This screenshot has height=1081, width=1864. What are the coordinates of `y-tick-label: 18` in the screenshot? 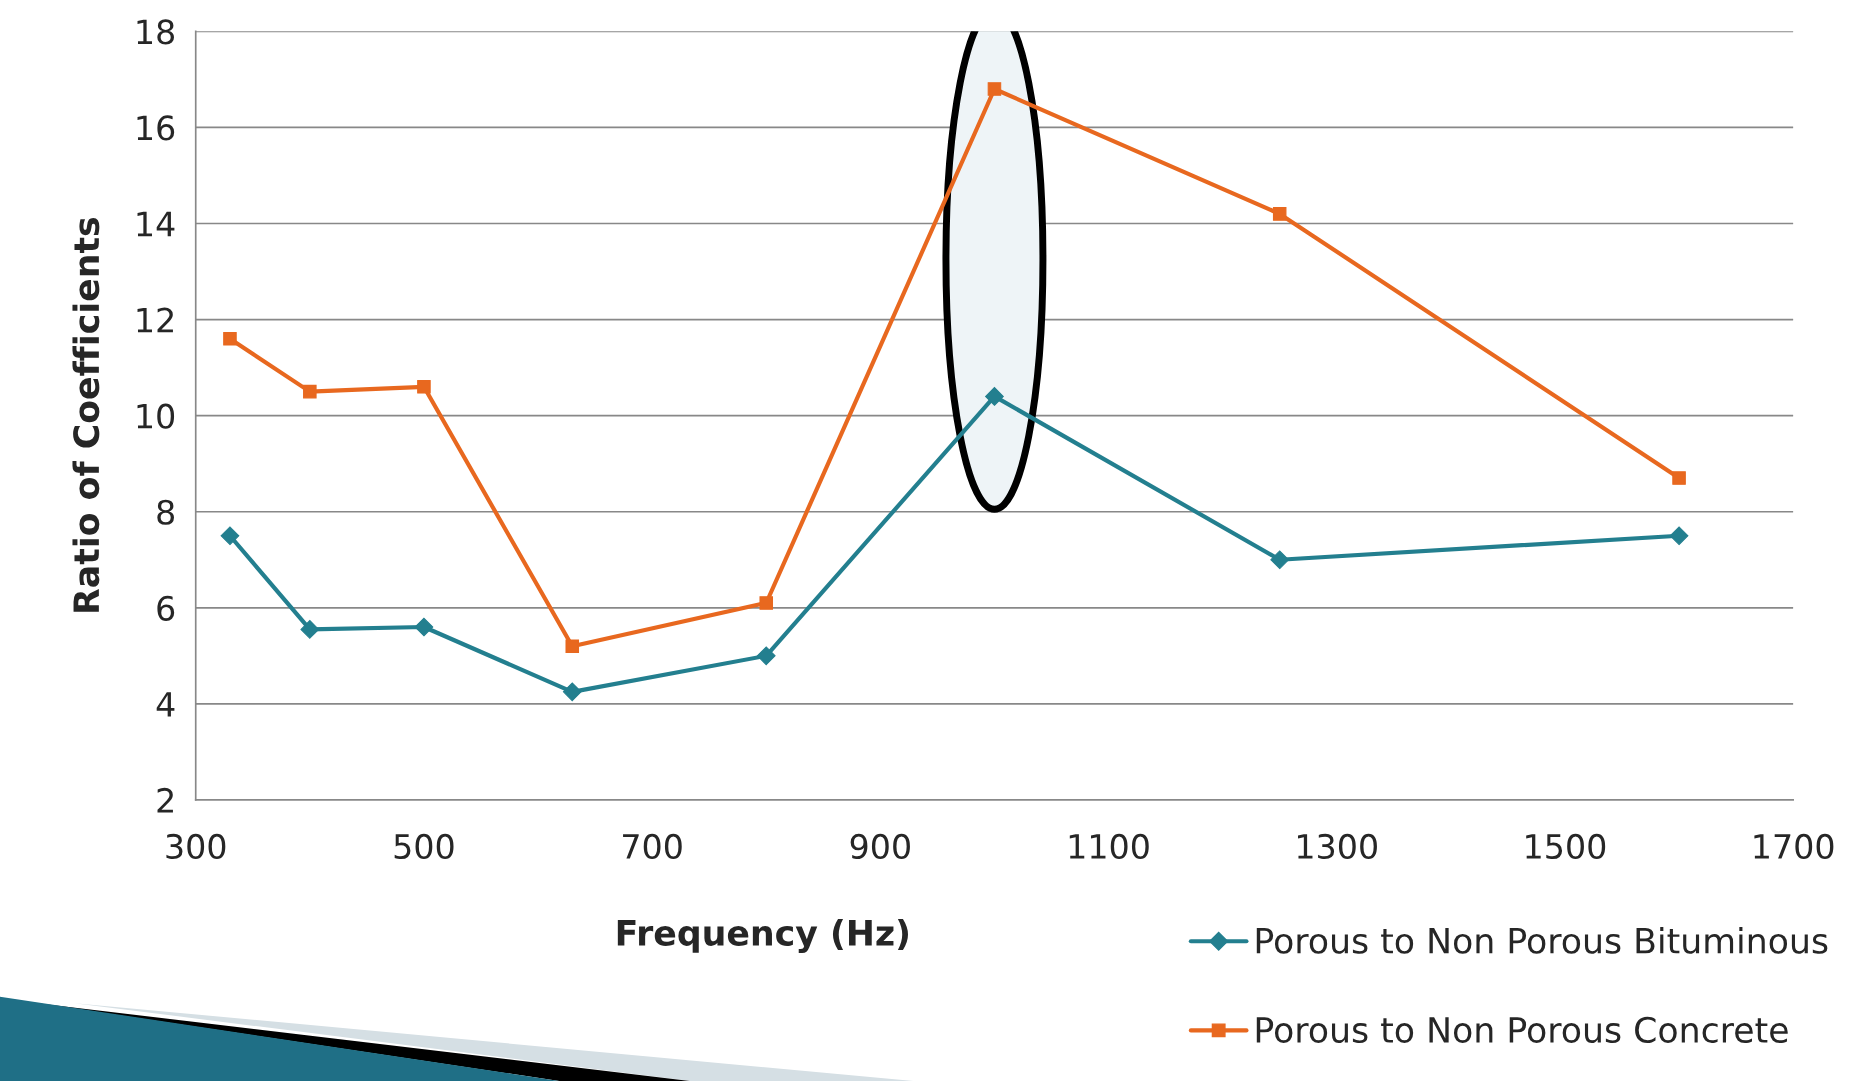 It's located at (155, 32).